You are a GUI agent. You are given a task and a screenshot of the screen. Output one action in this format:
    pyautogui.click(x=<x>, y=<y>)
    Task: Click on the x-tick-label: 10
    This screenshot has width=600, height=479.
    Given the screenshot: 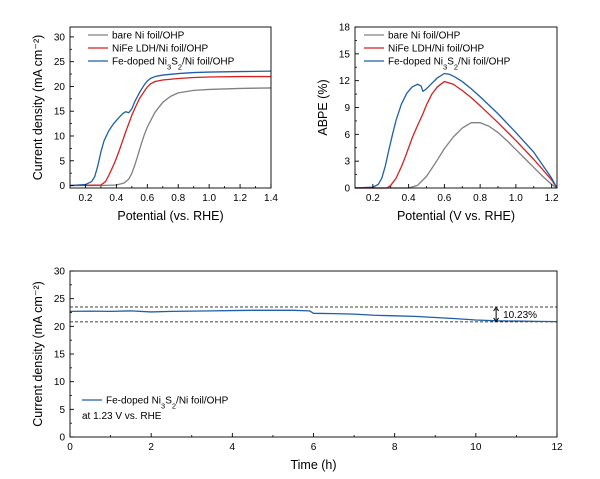 What is the action you would take?
    pyautogui.click(x=476, y=447)
    